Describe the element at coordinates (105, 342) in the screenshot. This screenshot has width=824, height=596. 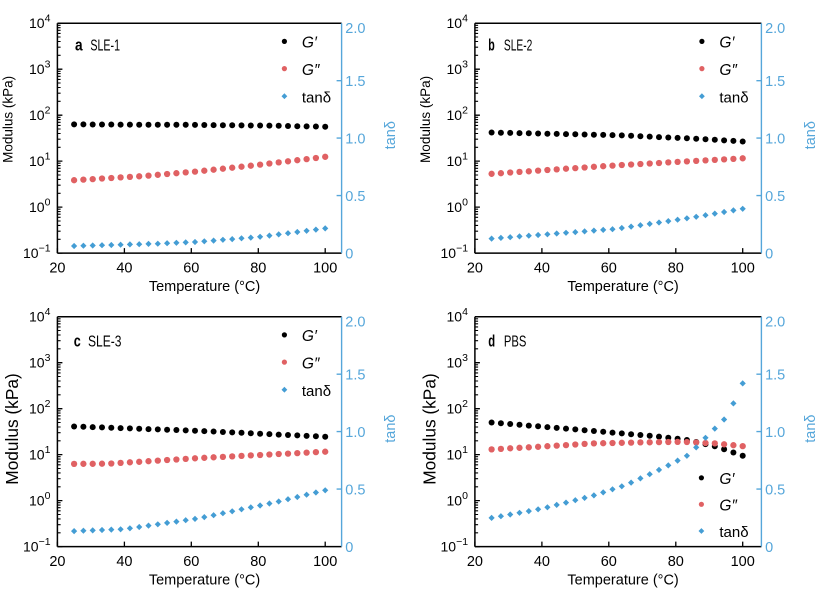
I see `svg-text: SLE-3` at that location.